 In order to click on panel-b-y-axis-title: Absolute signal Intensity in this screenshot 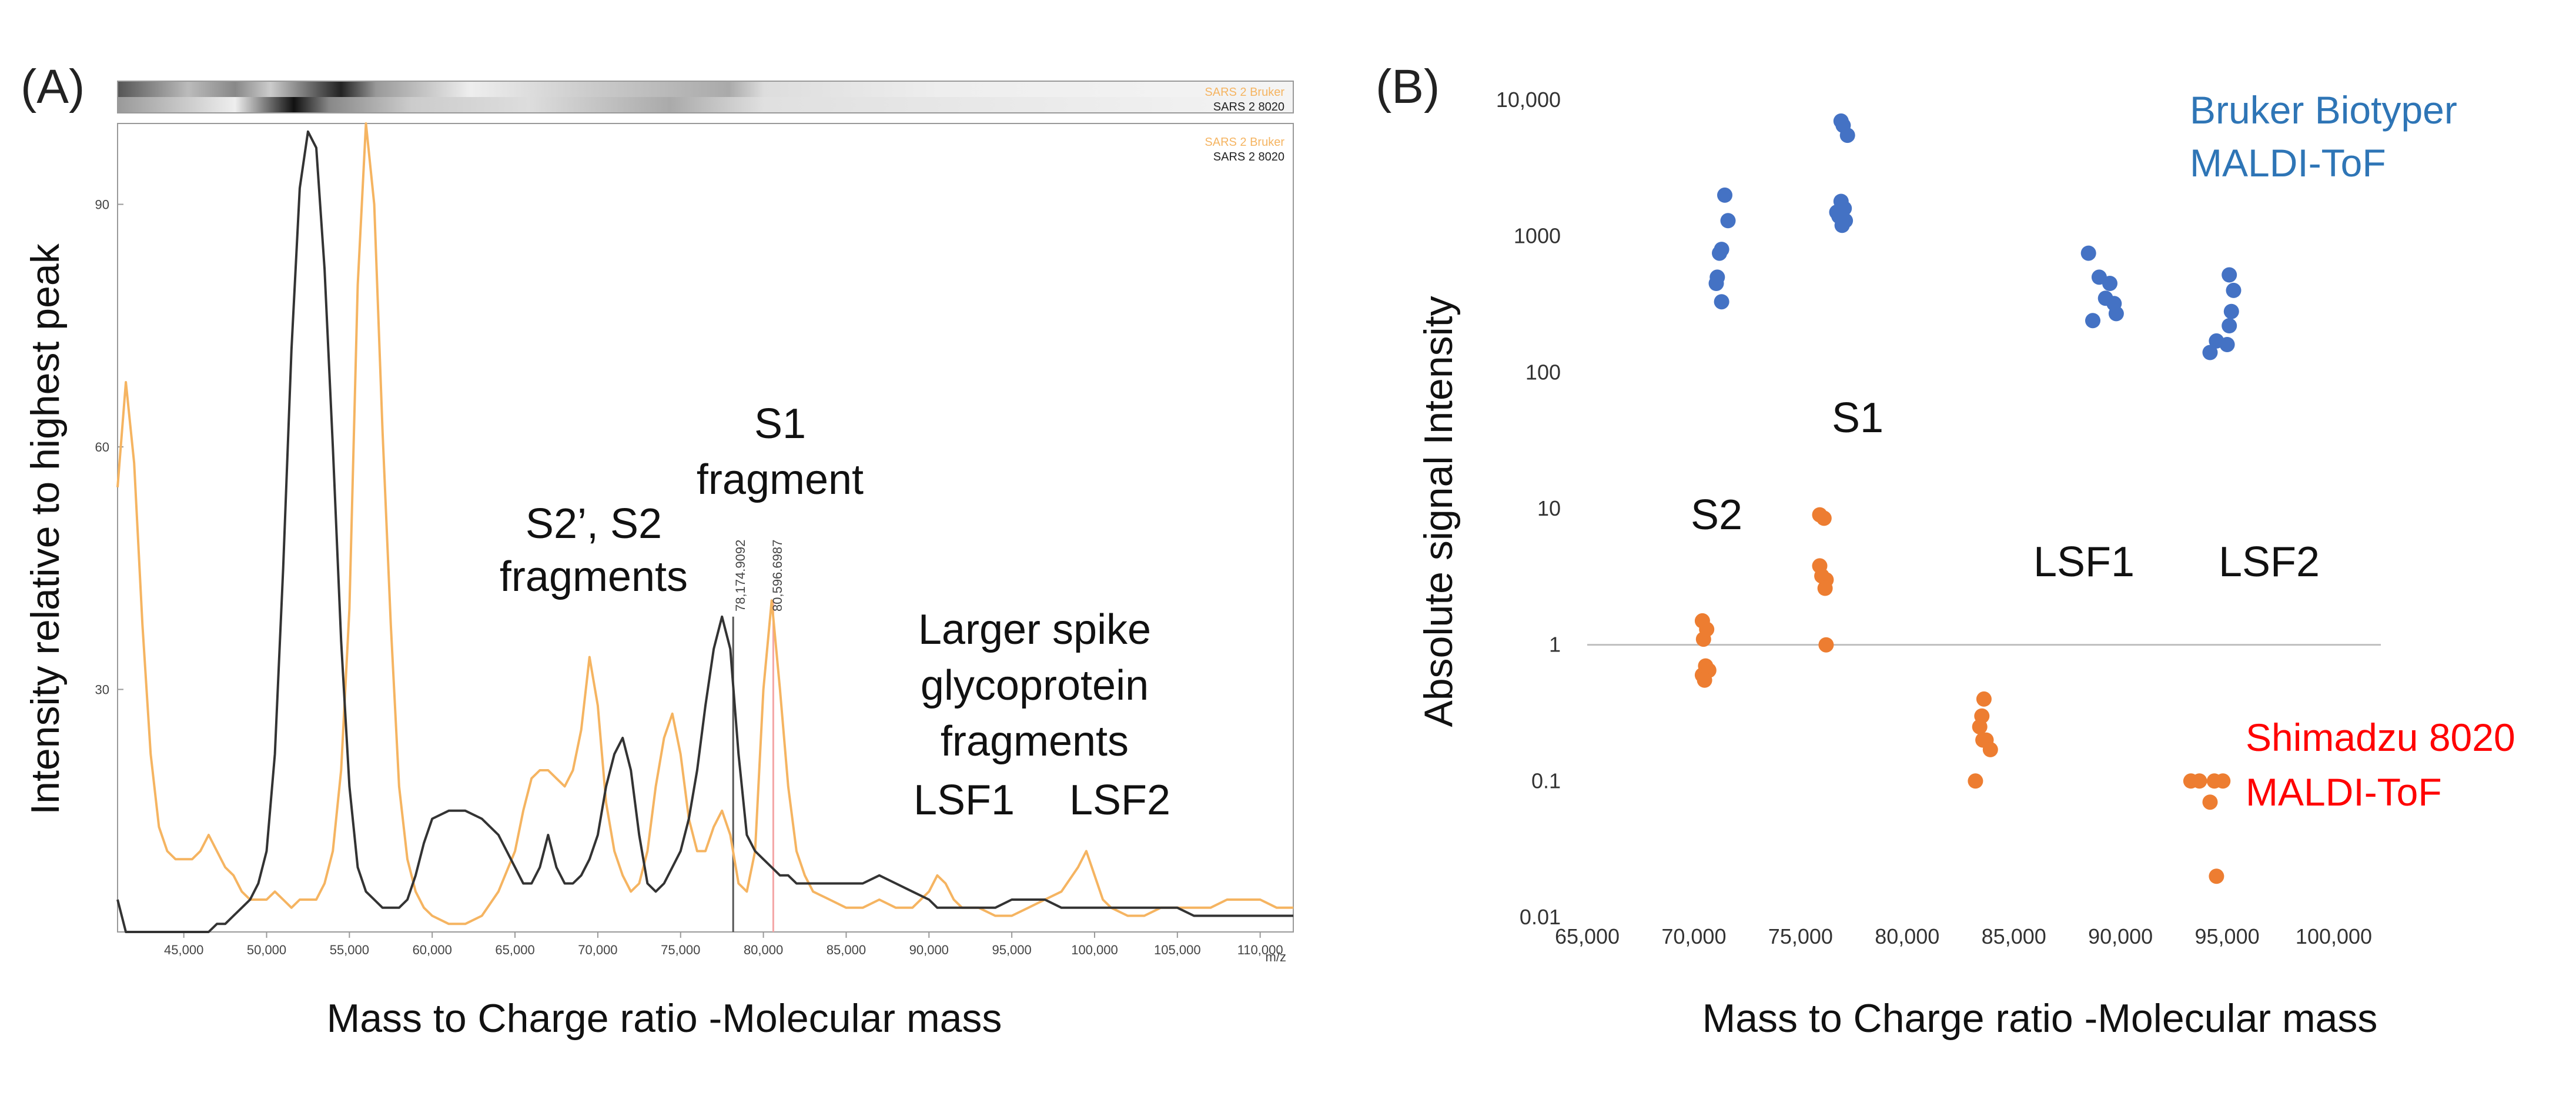, I will do `click(1438, 511)`.